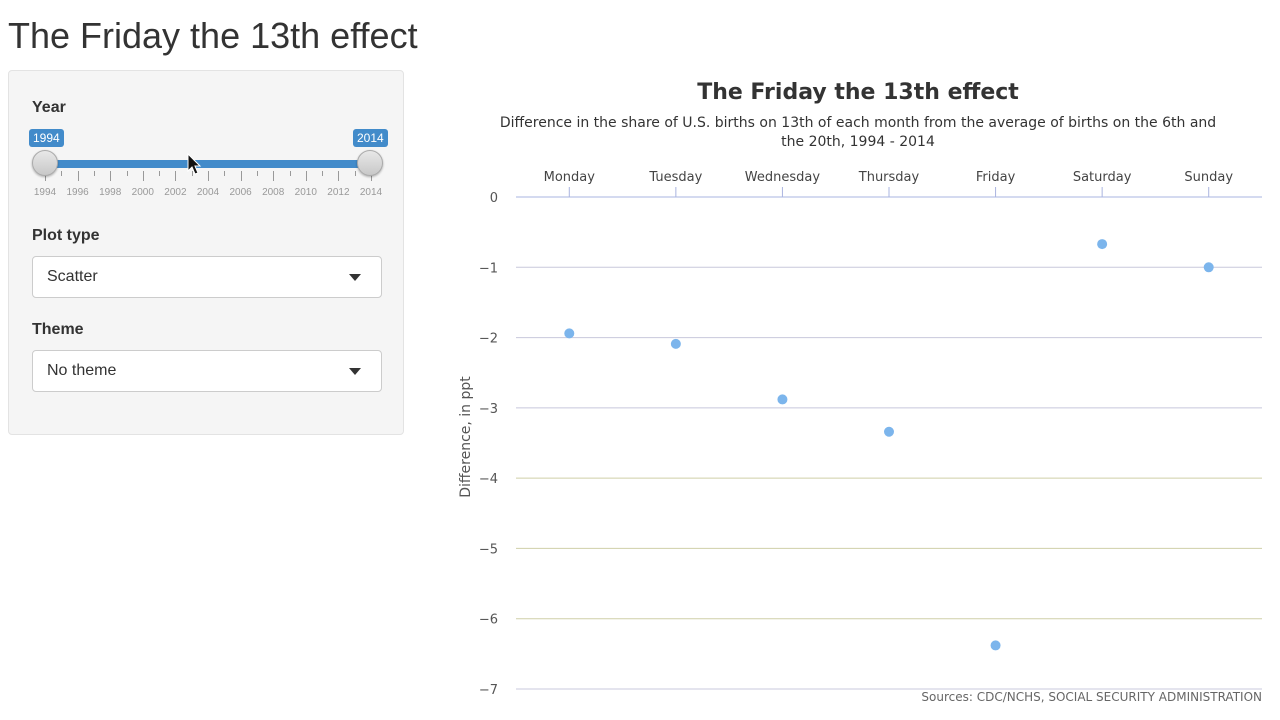  What do you see at coordinates (889, 177) in the screenshot?
I see `x-tick-label: Thursday` at bounding box center [889, 177].